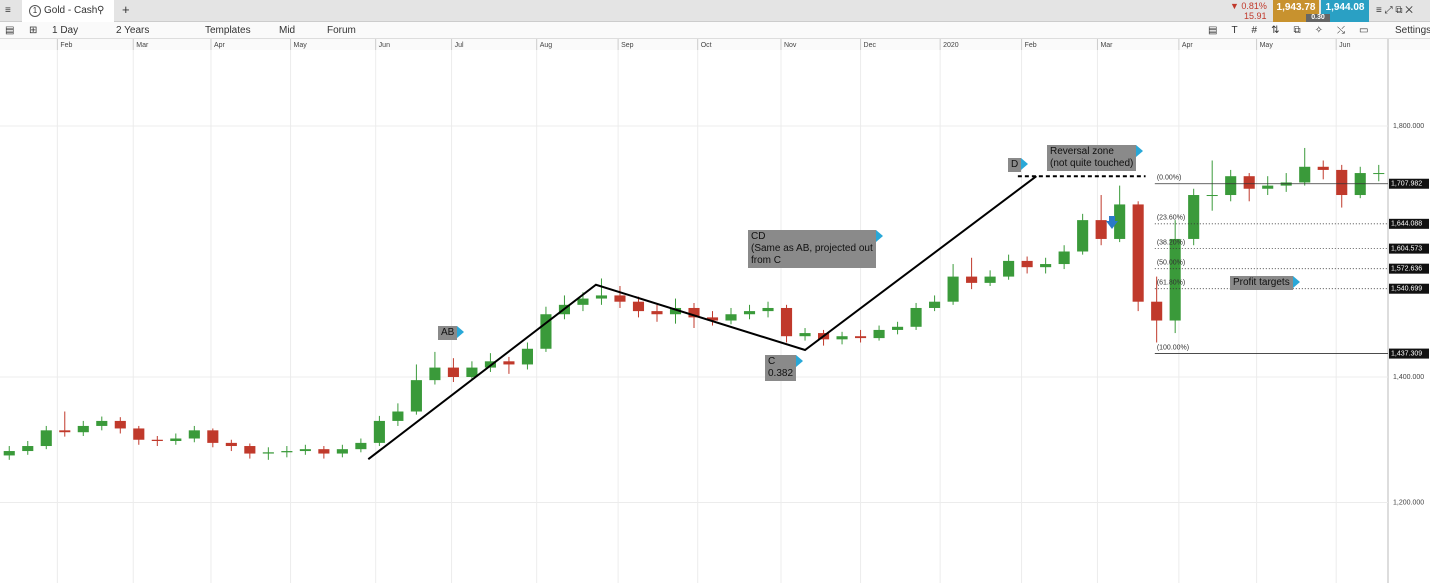 This screenshot has height=583, width=1430. I want to click on fib-label: (61.80%), so click(1171, 283).